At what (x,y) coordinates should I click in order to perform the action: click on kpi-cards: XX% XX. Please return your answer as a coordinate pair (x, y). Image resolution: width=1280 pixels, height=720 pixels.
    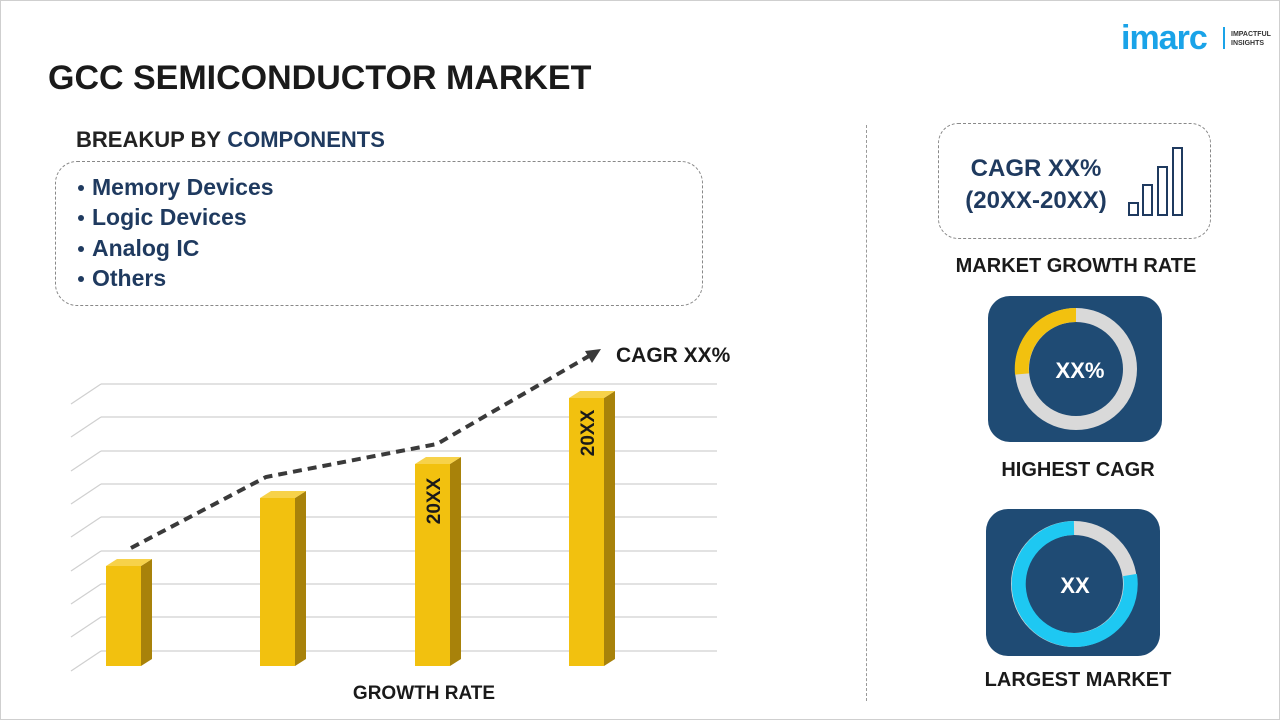
    Looking at the image, I should click on (1074, 476).